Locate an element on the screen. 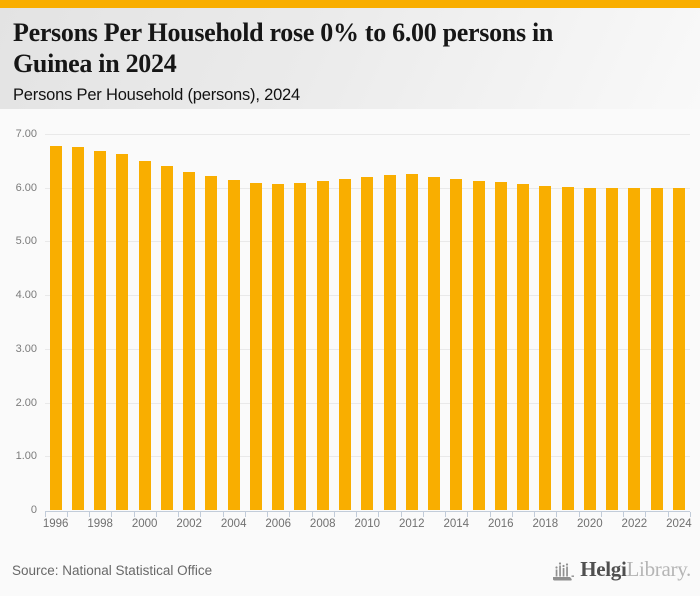 The width and height of the screenshot is (700, 596). x-axis-line is located at coordinates (367, 511).